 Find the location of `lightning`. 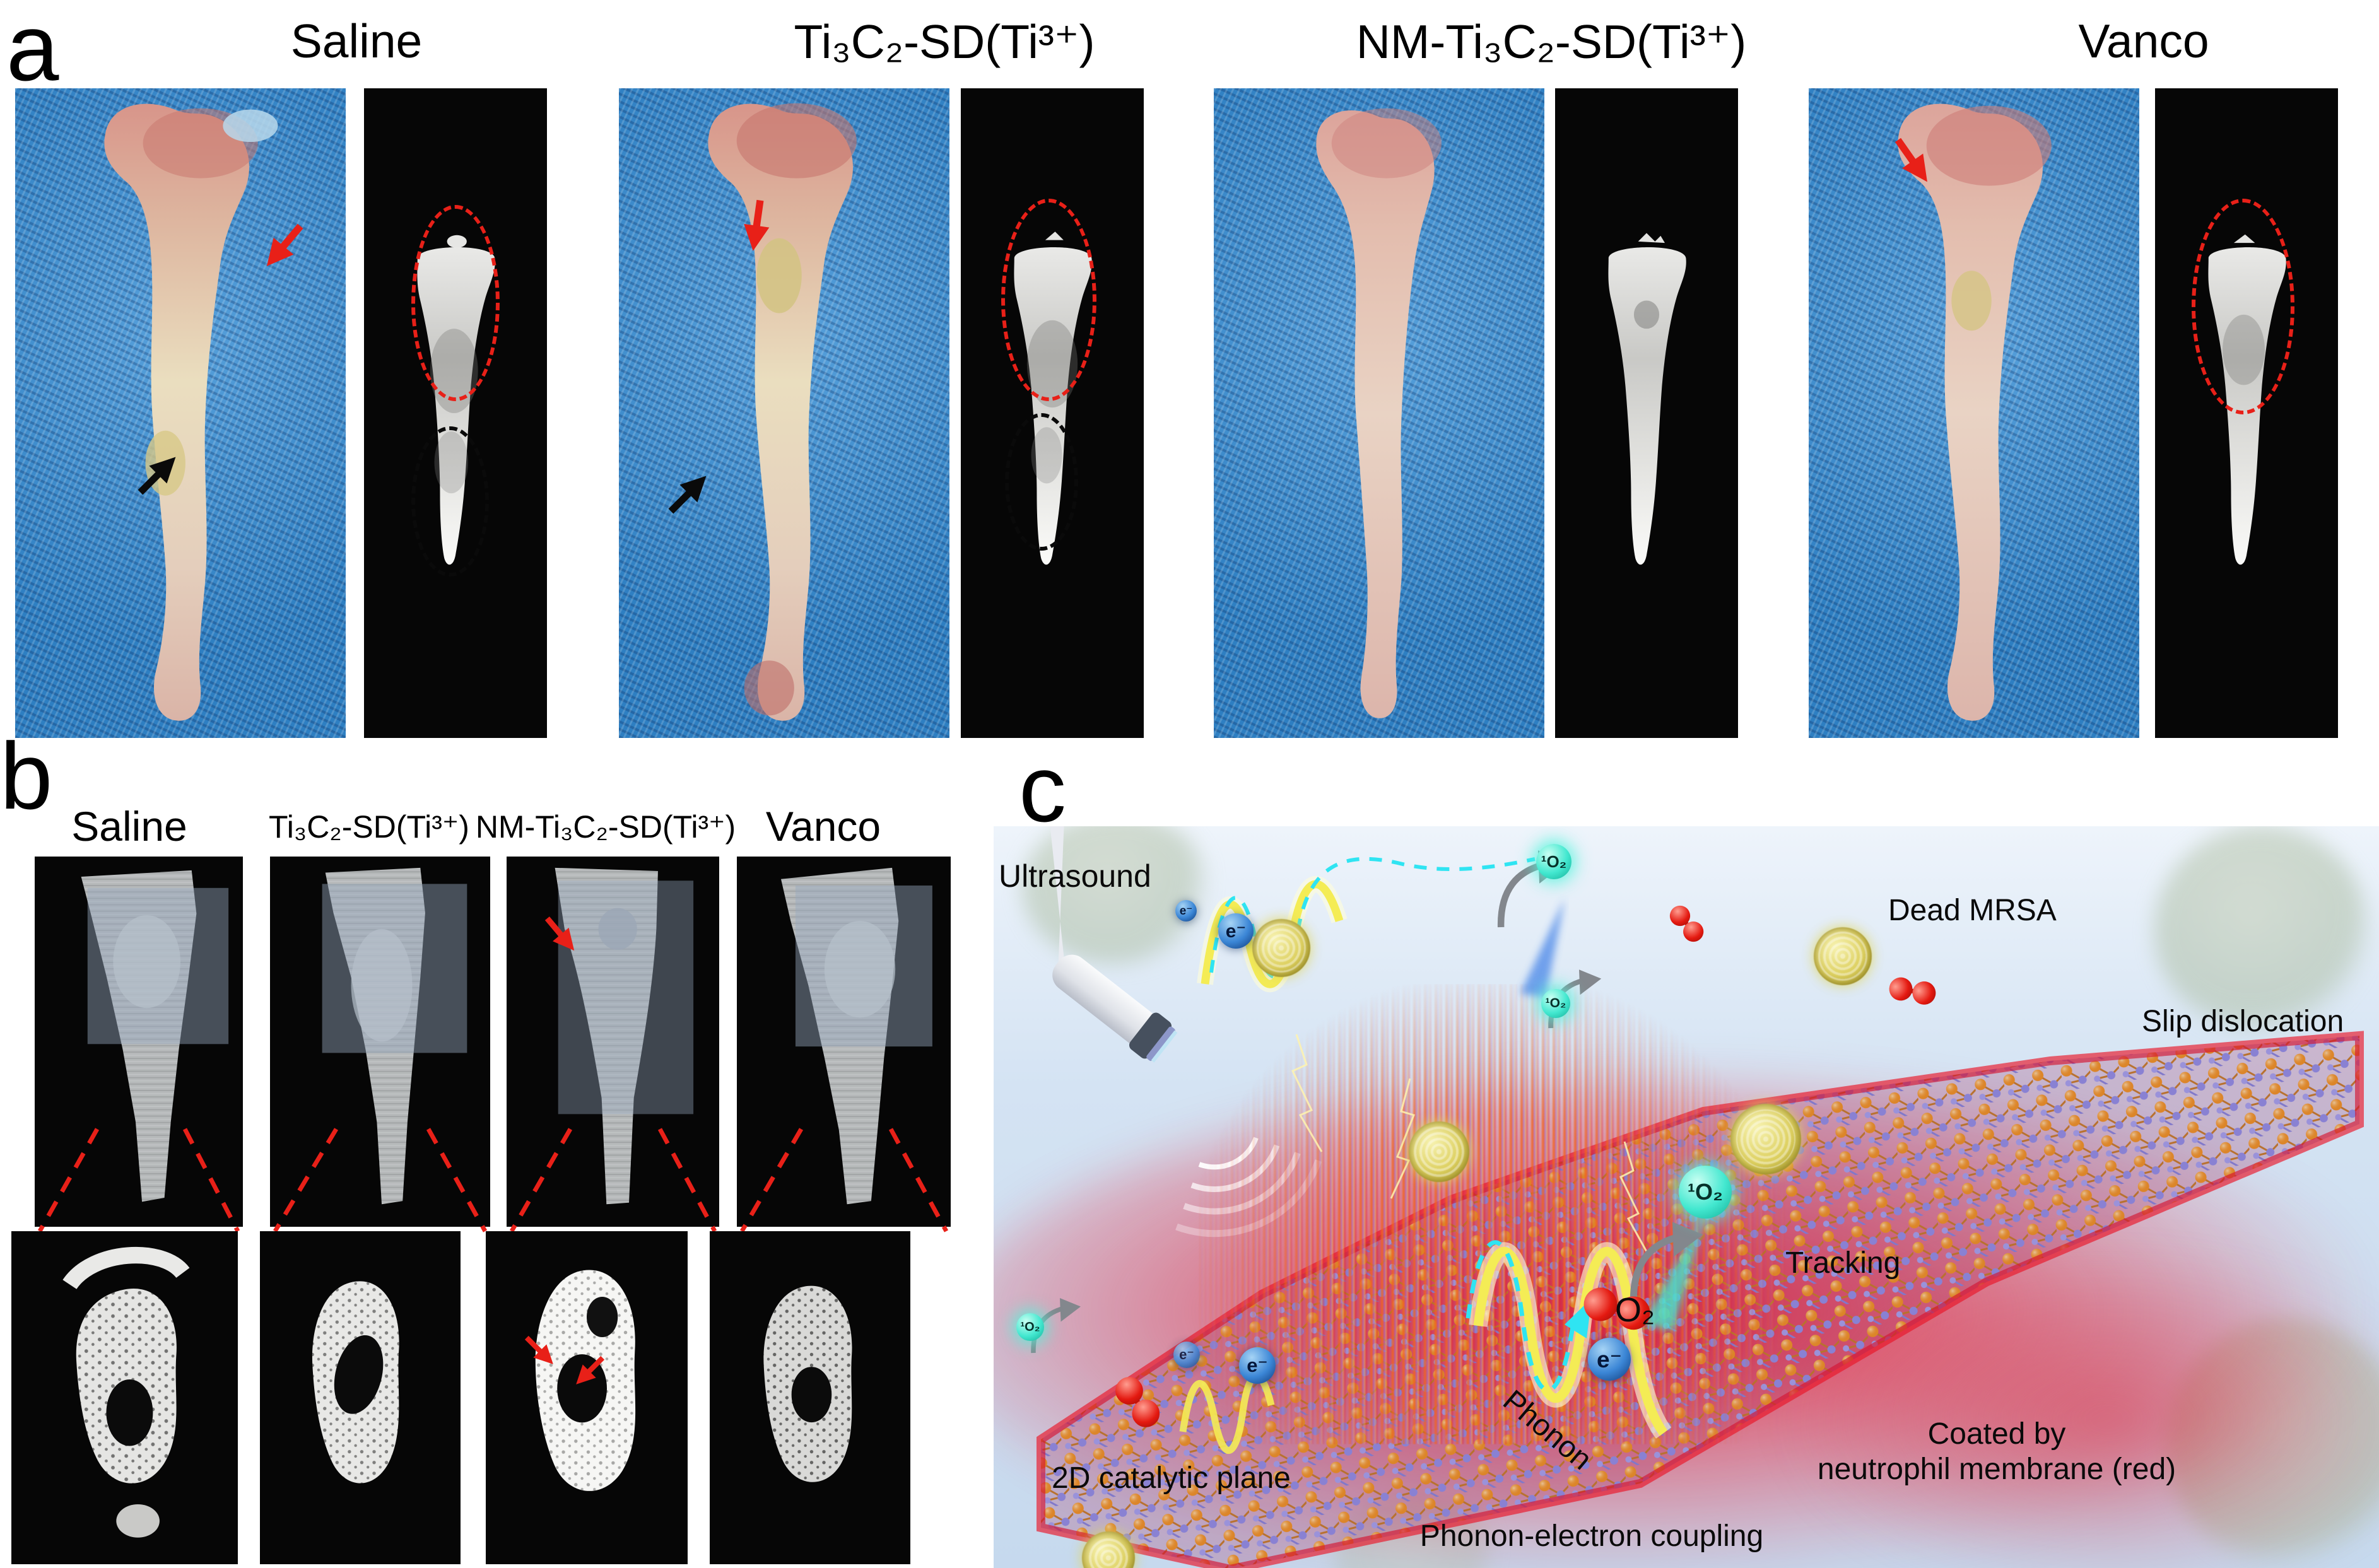

lightning is located at coordinates (1469, 1143).